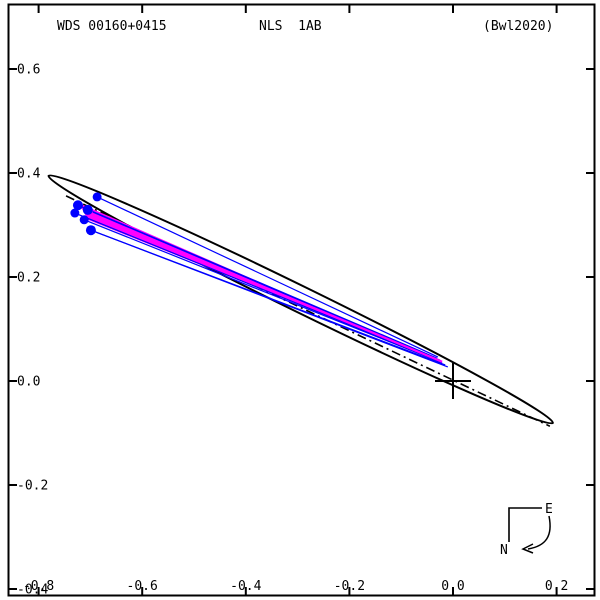 The height and width of the screenshot is (600, 600). I want to click on wds-identifier: WDS 00160+0415, so click(112, 26).